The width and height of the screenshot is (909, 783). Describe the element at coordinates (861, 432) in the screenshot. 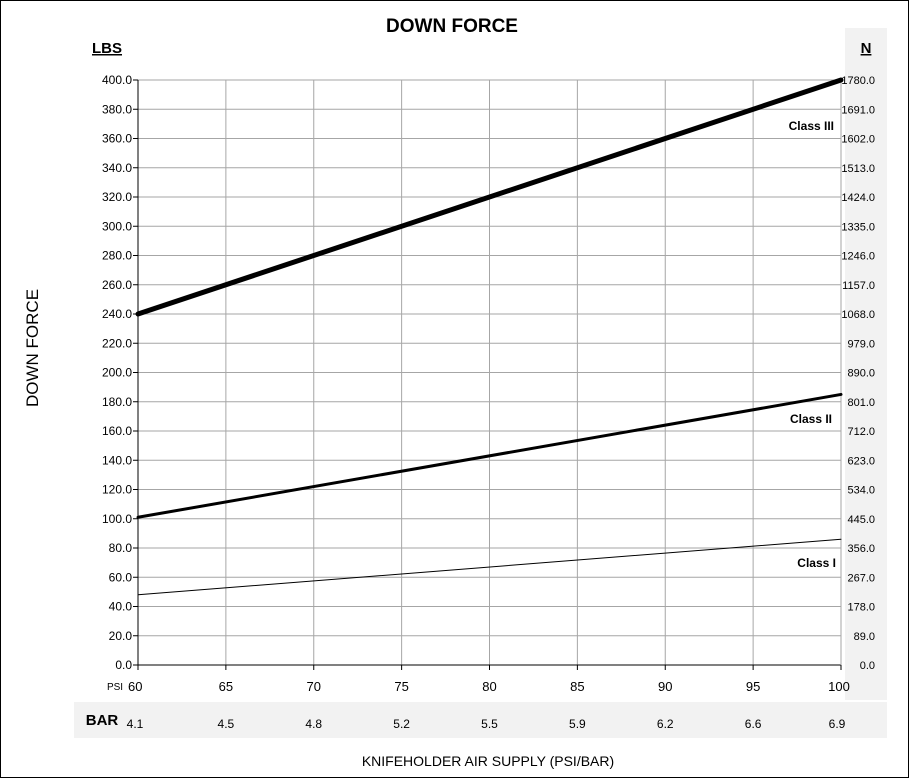

I see `right-tick-label: 712.0` at that location.